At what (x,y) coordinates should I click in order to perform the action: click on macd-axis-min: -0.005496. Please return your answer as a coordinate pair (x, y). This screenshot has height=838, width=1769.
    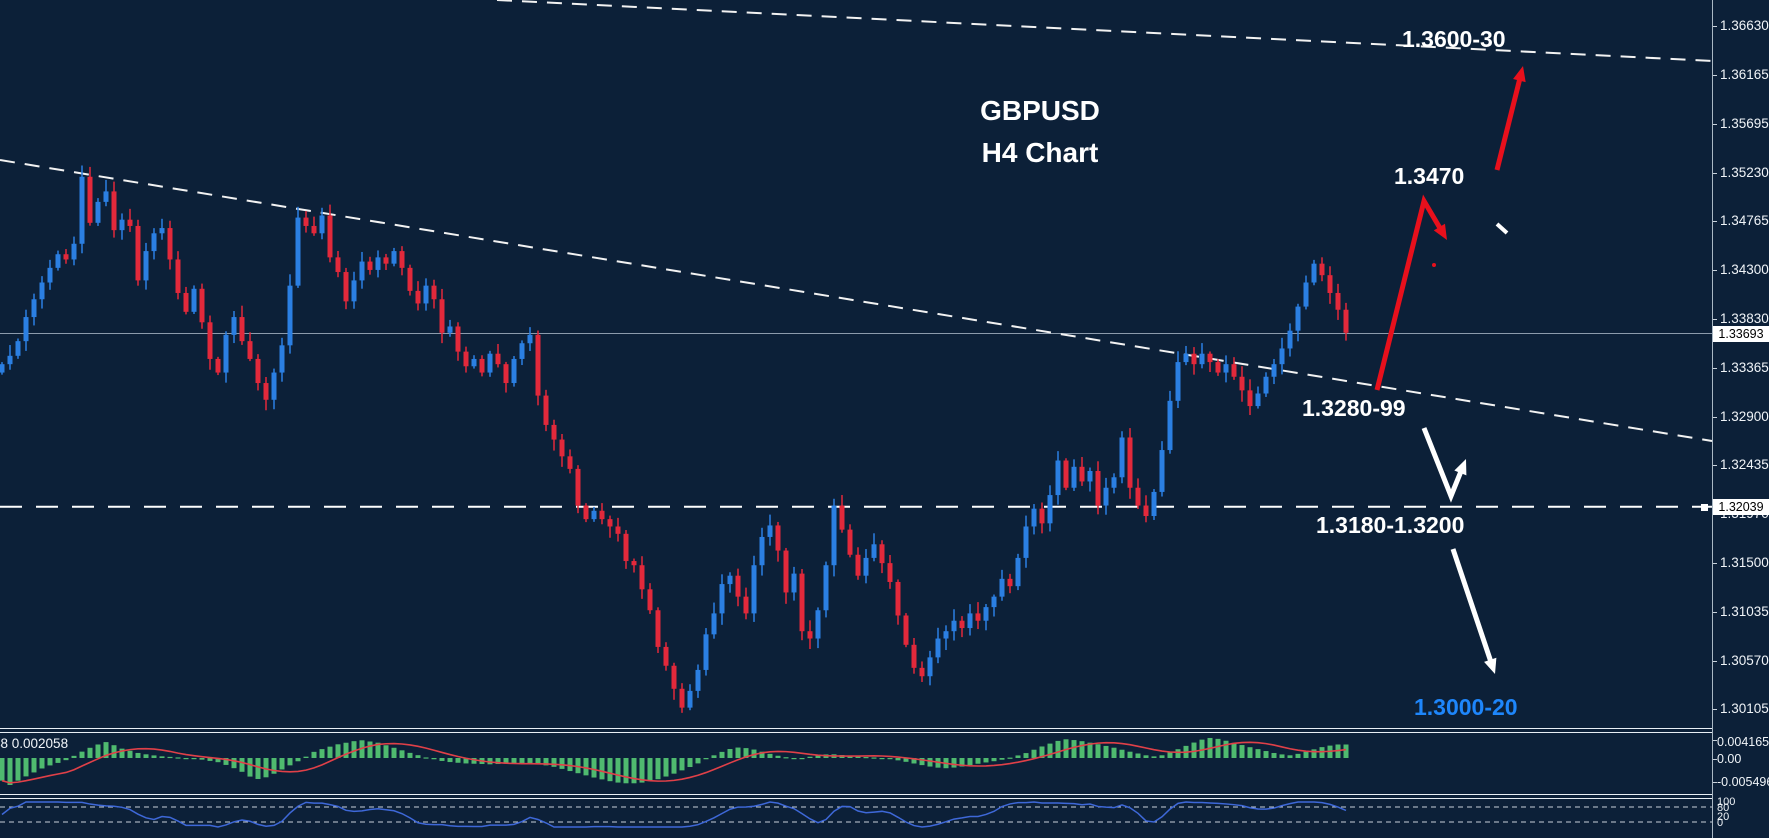
    Looking at the image, I should click on (1743, 782).